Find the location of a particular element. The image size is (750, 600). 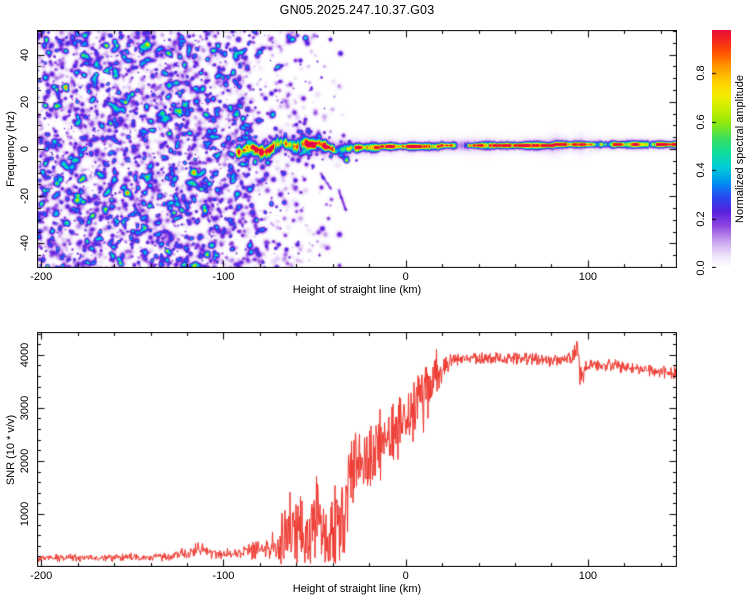

snr-y-axis-label: SNR (10 * v/v) is located at coordinates (11, 449).